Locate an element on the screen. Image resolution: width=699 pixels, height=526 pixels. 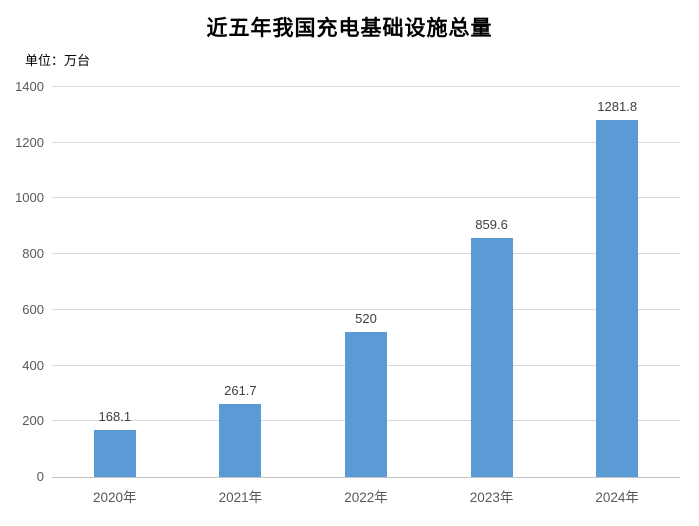
bar-value-label: 168.1 is located at coordinates (115, 417).